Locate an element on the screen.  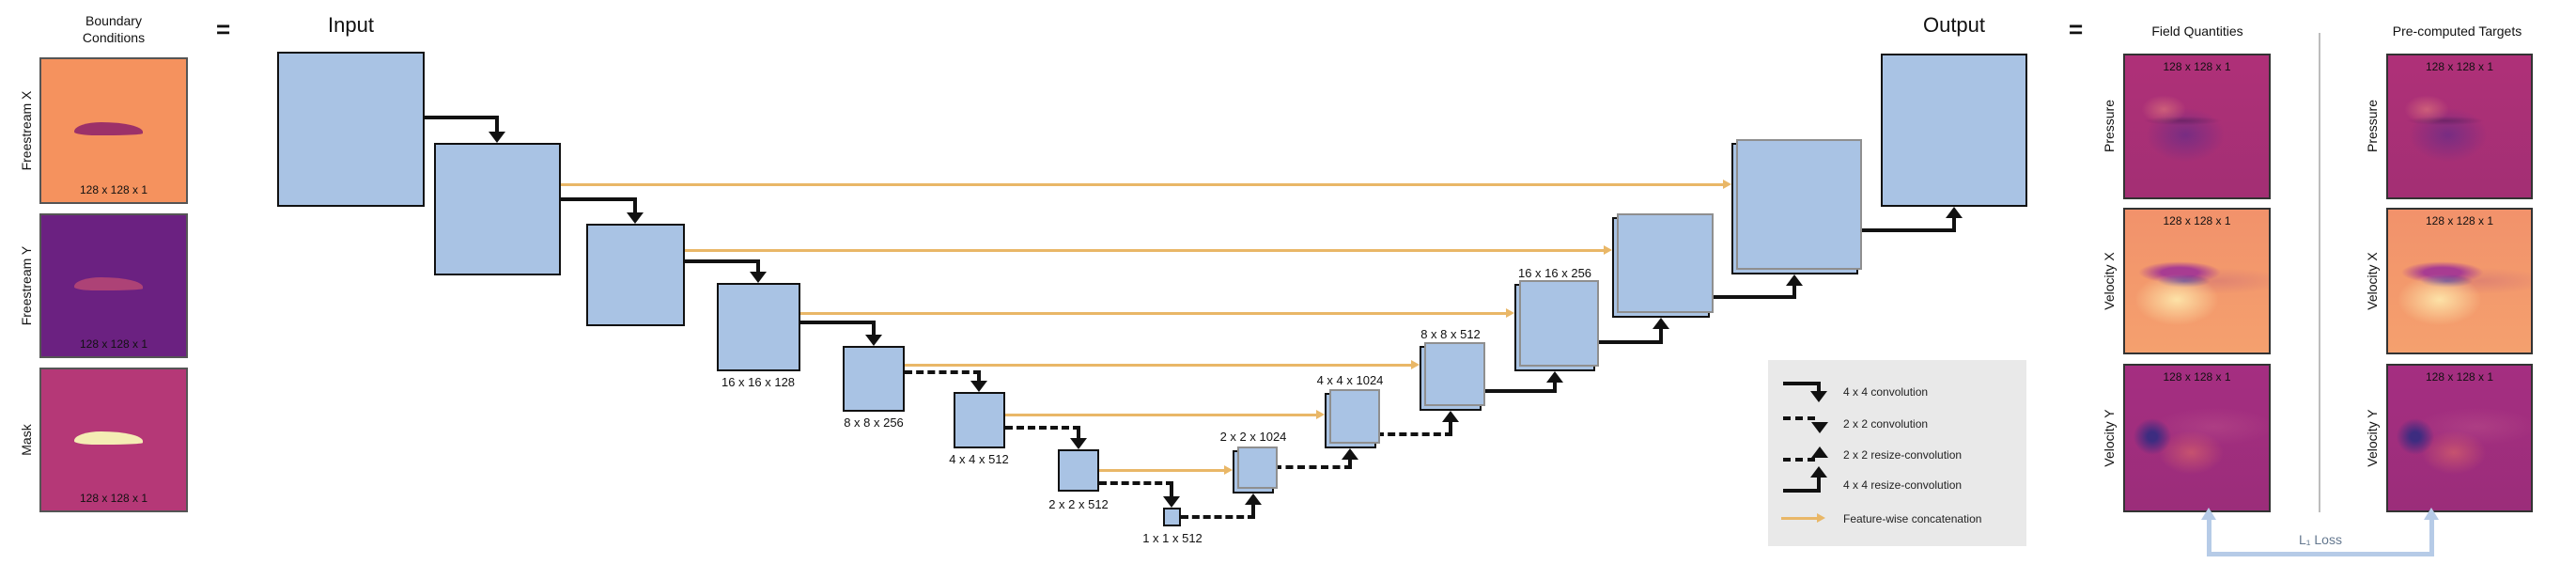
target-velocity-y-dims: 128 x 128 x 1 is located at coordinates (2460, 377).